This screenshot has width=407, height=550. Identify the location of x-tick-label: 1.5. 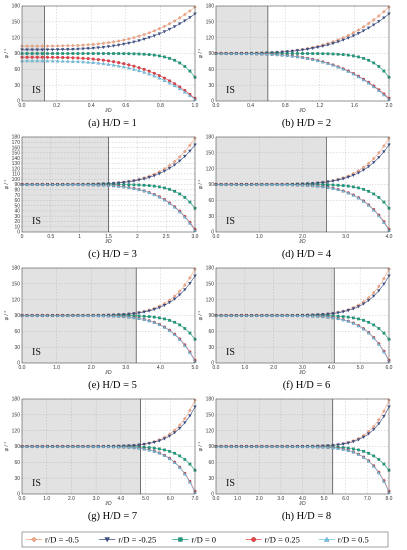
(108, 237).